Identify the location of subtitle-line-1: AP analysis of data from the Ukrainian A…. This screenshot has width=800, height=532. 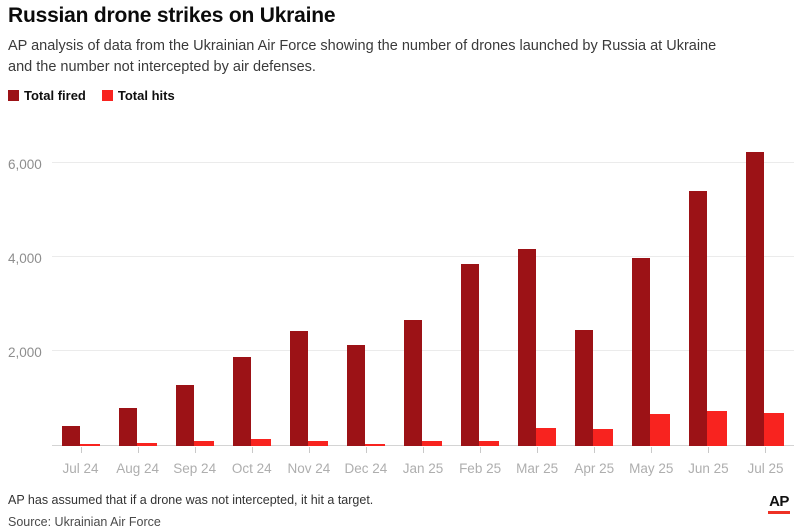
(362, 46).